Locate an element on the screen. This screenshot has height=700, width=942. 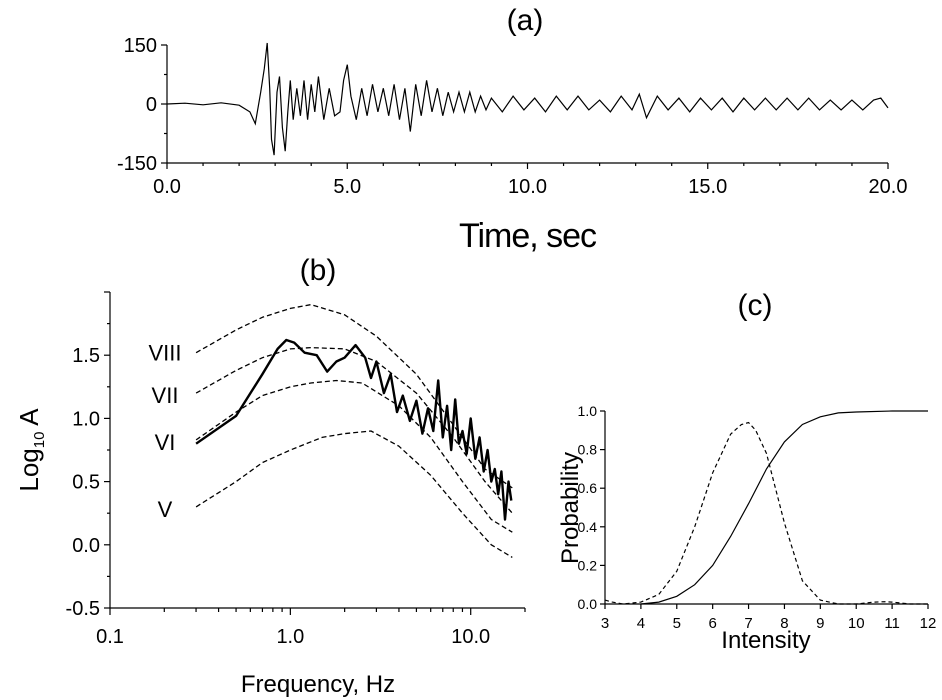
x-tick-label: 0.1 is located at coordinates (110, 637).